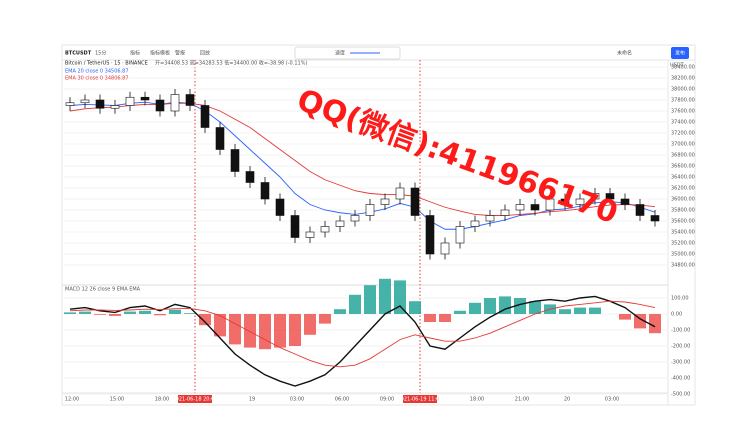  What do you see at coordinates (680, 331) in the screenshot?
I see `macd-tick-label: -100.00` at bounding box center [680, 331].